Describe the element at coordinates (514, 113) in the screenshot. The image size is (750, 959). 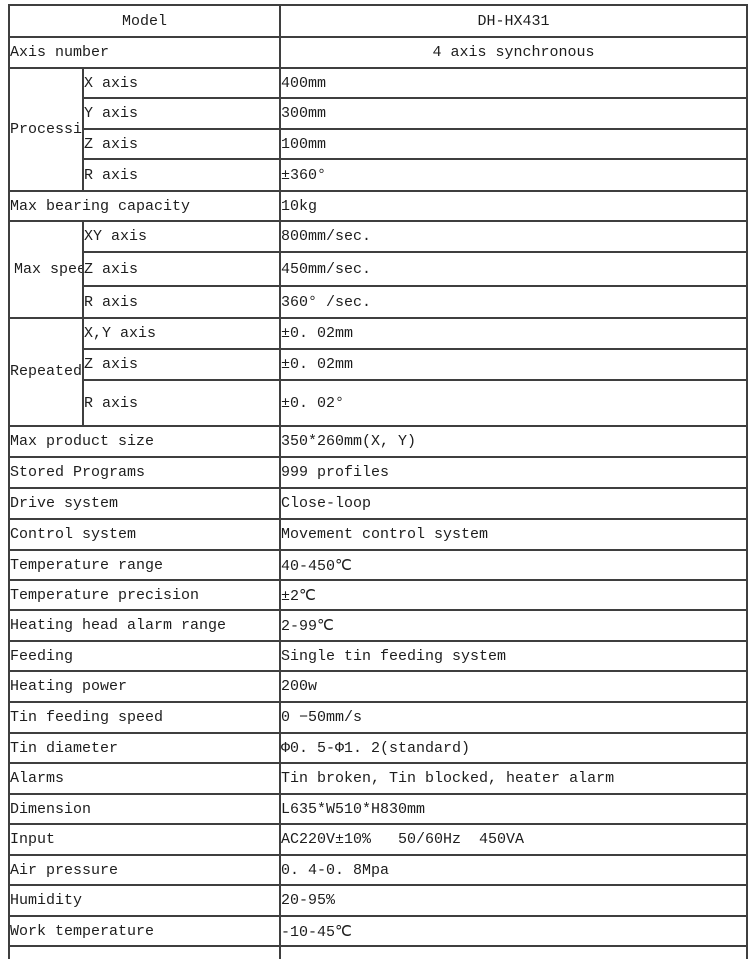
I see `row-value: 300mm` at that location.